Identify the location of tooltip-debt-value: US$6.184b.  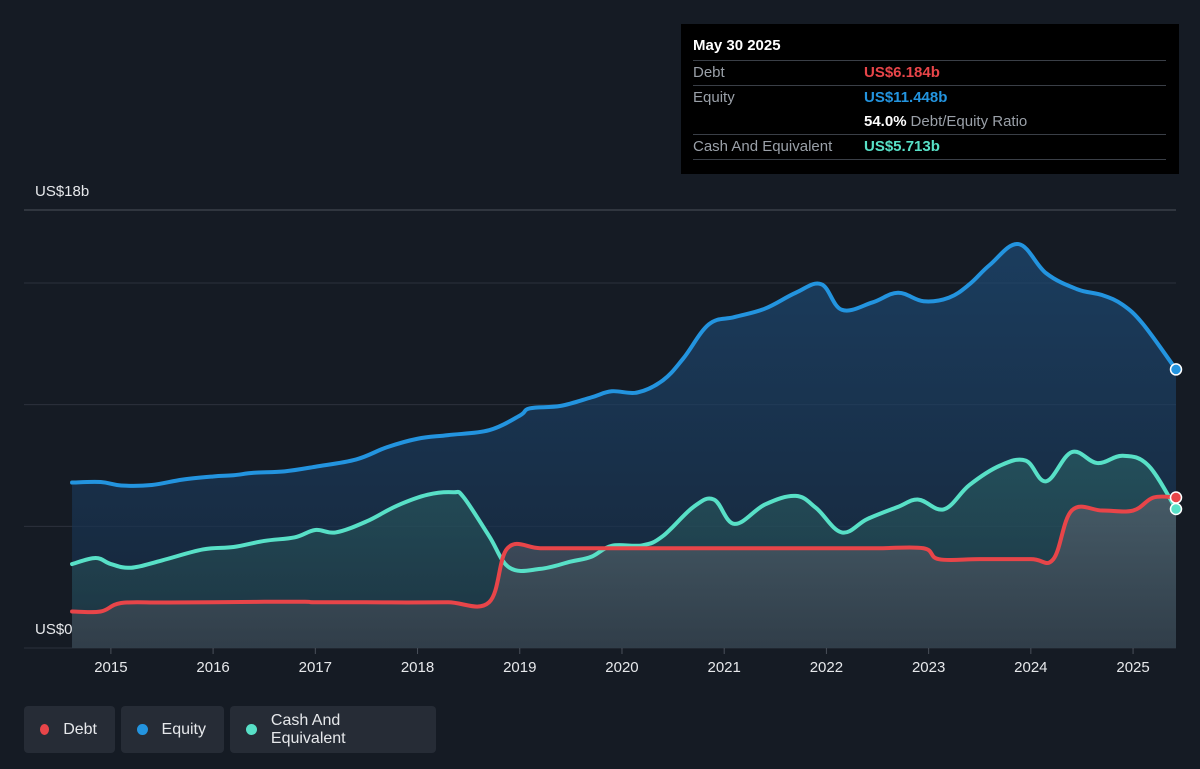
(902, 72).